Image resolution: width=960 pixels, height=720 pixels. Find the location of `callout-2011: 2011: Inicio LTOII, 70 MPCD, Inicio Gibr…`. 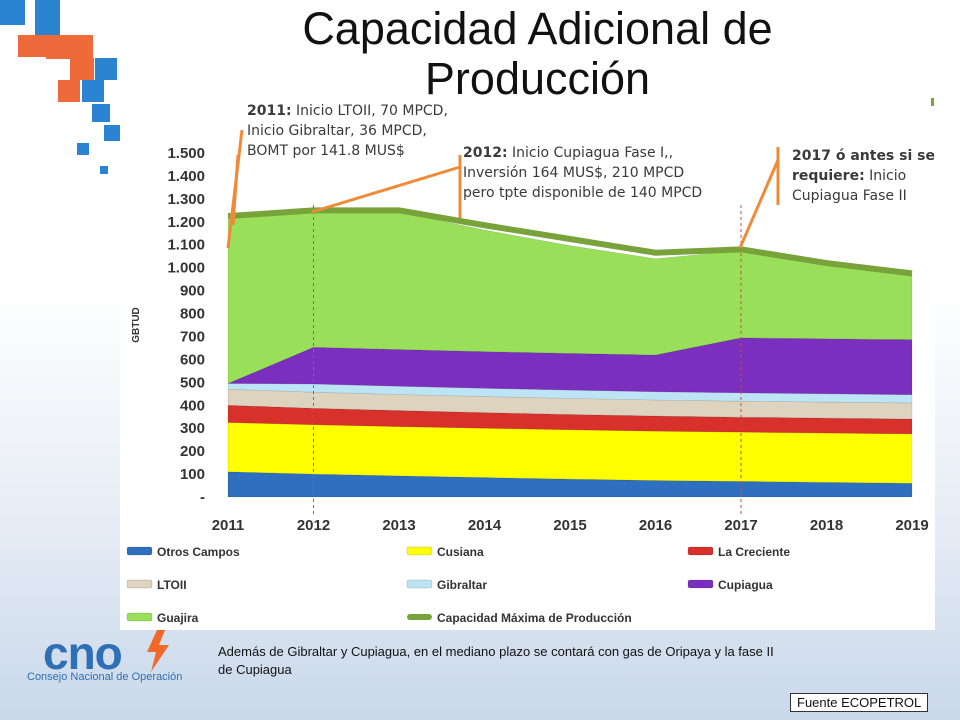

callout-2011: 2011: Inicio LTOII, 70 MPCD, Inicio Gibr… is located at coordinates (349, 131).